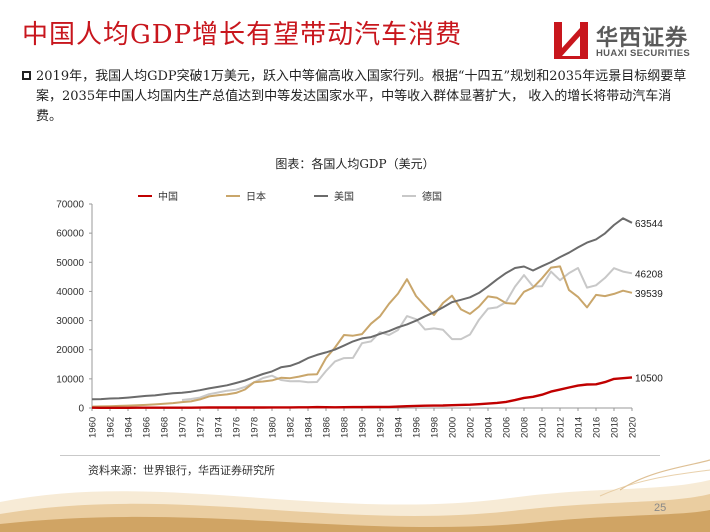  Describe the element at coordinates (561, 427) in the screenshot. I see `x-tick-label: 2012` at that location.